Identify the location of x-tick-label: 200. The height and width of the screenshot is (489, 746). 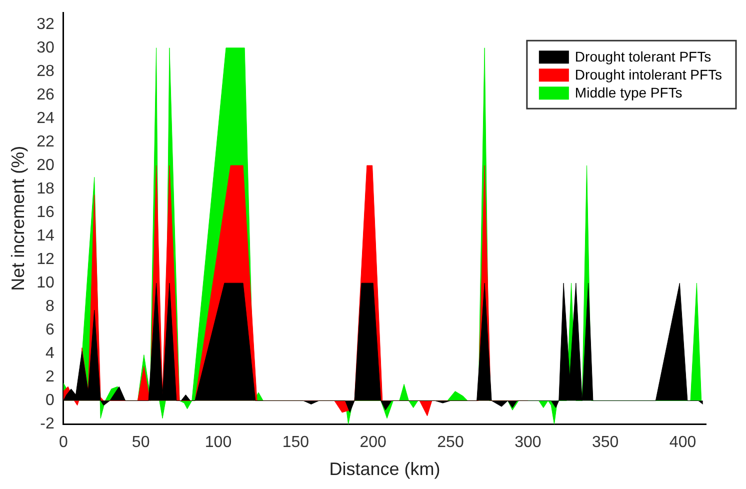
(373, 443).